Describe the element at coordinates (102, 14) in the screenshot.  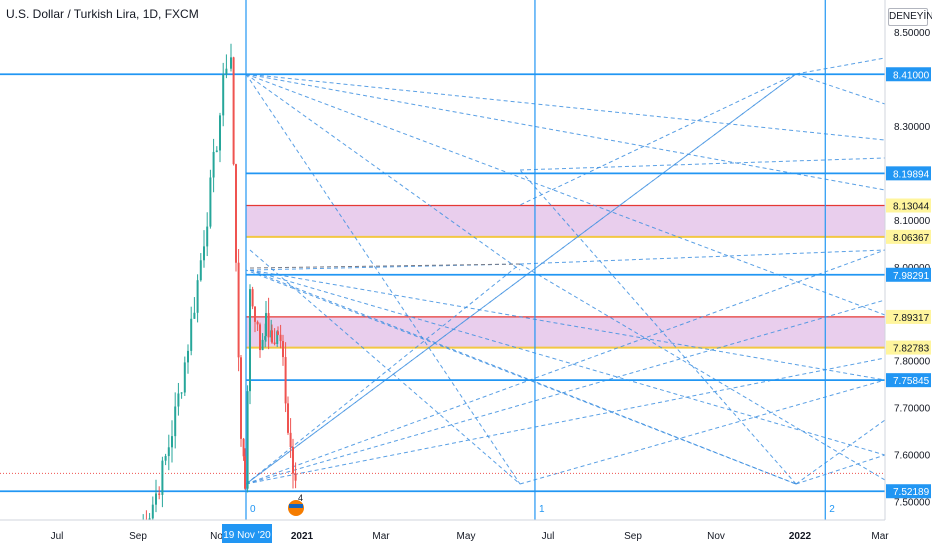
I see `chart-title: U.S. Dollar / Turkish Lira, 1D, FXCM` at that location.